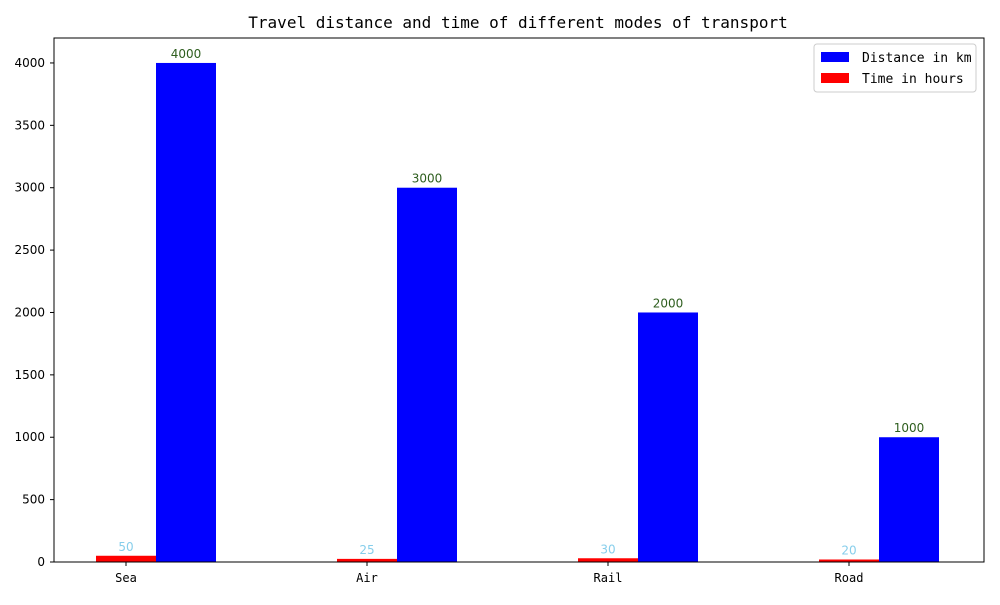 Image resolution: width=1000 pixels, height=605 pixels. Describe the element at coordinates (848, 551) in the screenshot. I see `data-label: 20` at that location.